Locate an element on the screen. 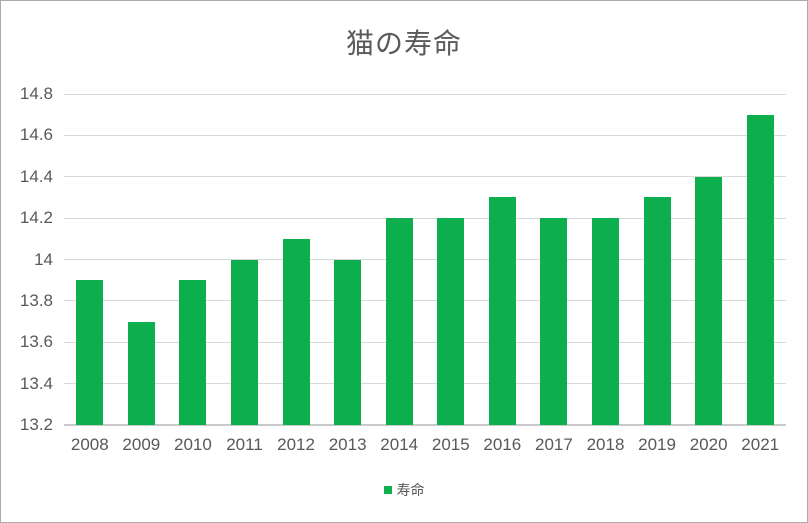 This screenshot has height=523, width=808. chart-title: 猫の寿命 is located at coordinates (403, 43).